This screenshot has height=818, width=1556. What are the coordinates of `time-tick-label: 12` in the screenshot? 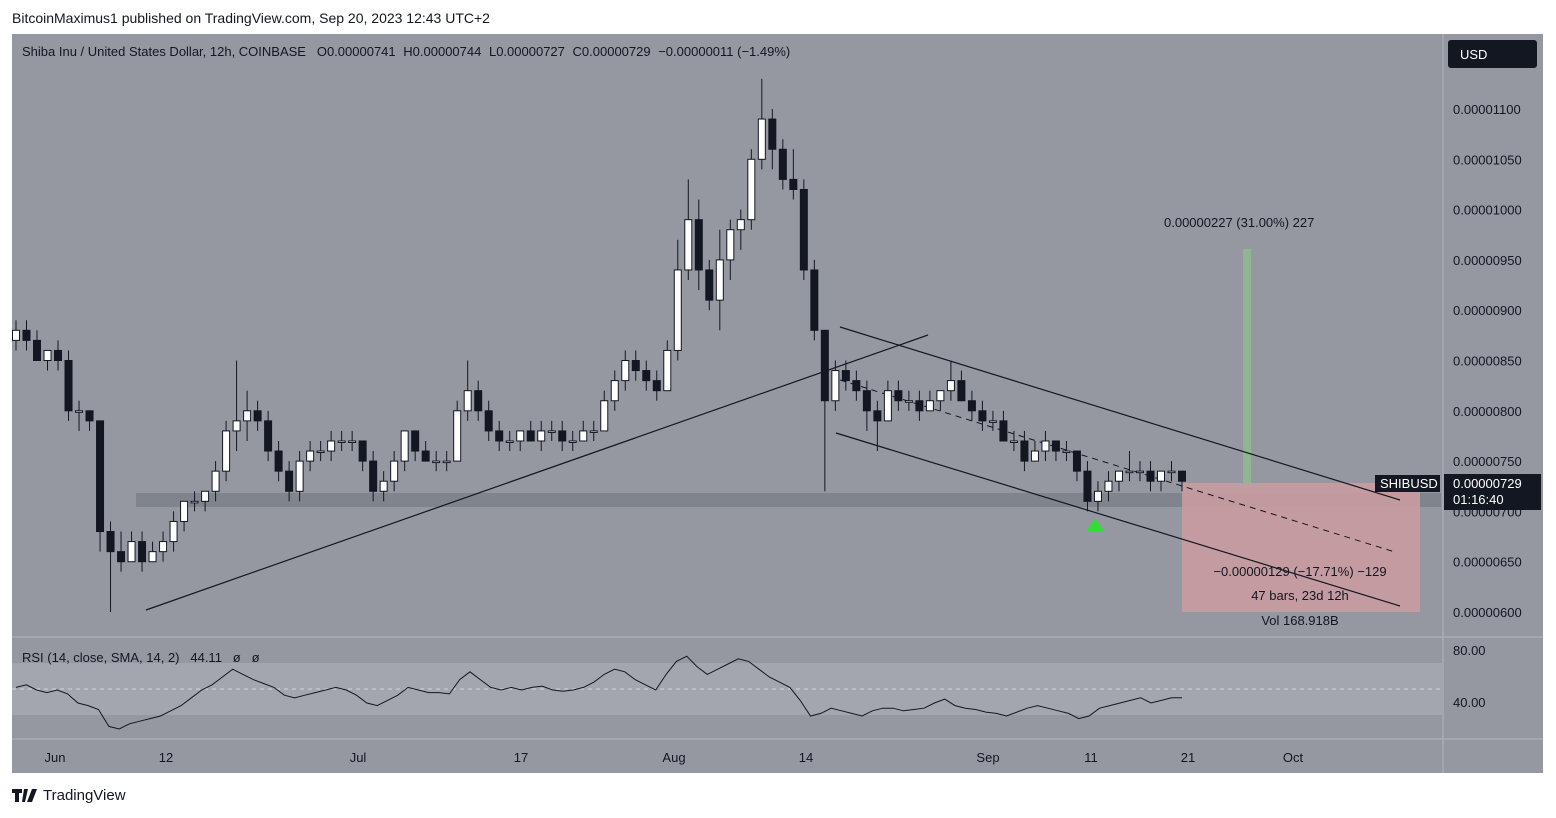 It's located at (166, 757).